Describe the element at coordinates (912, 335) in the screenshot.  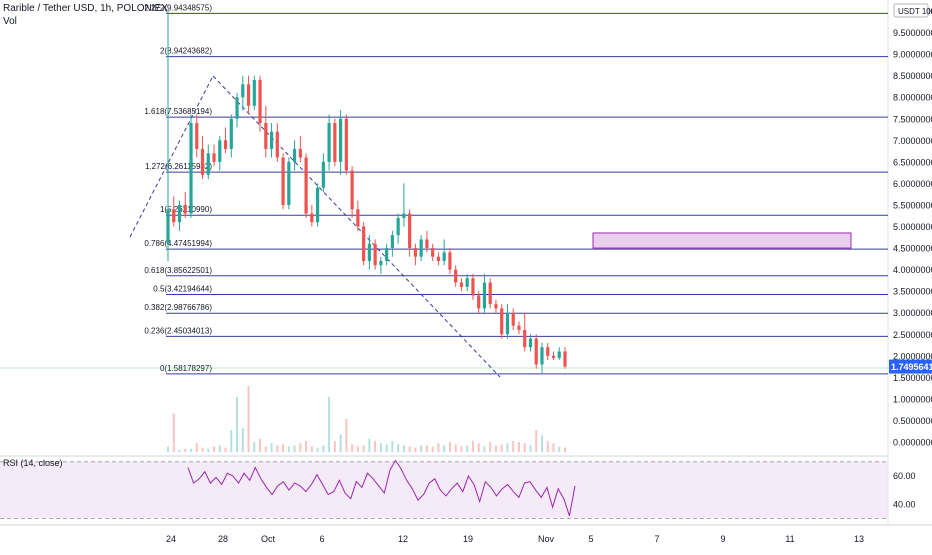
I see `price-tick-label: 2.50000000` at that location.